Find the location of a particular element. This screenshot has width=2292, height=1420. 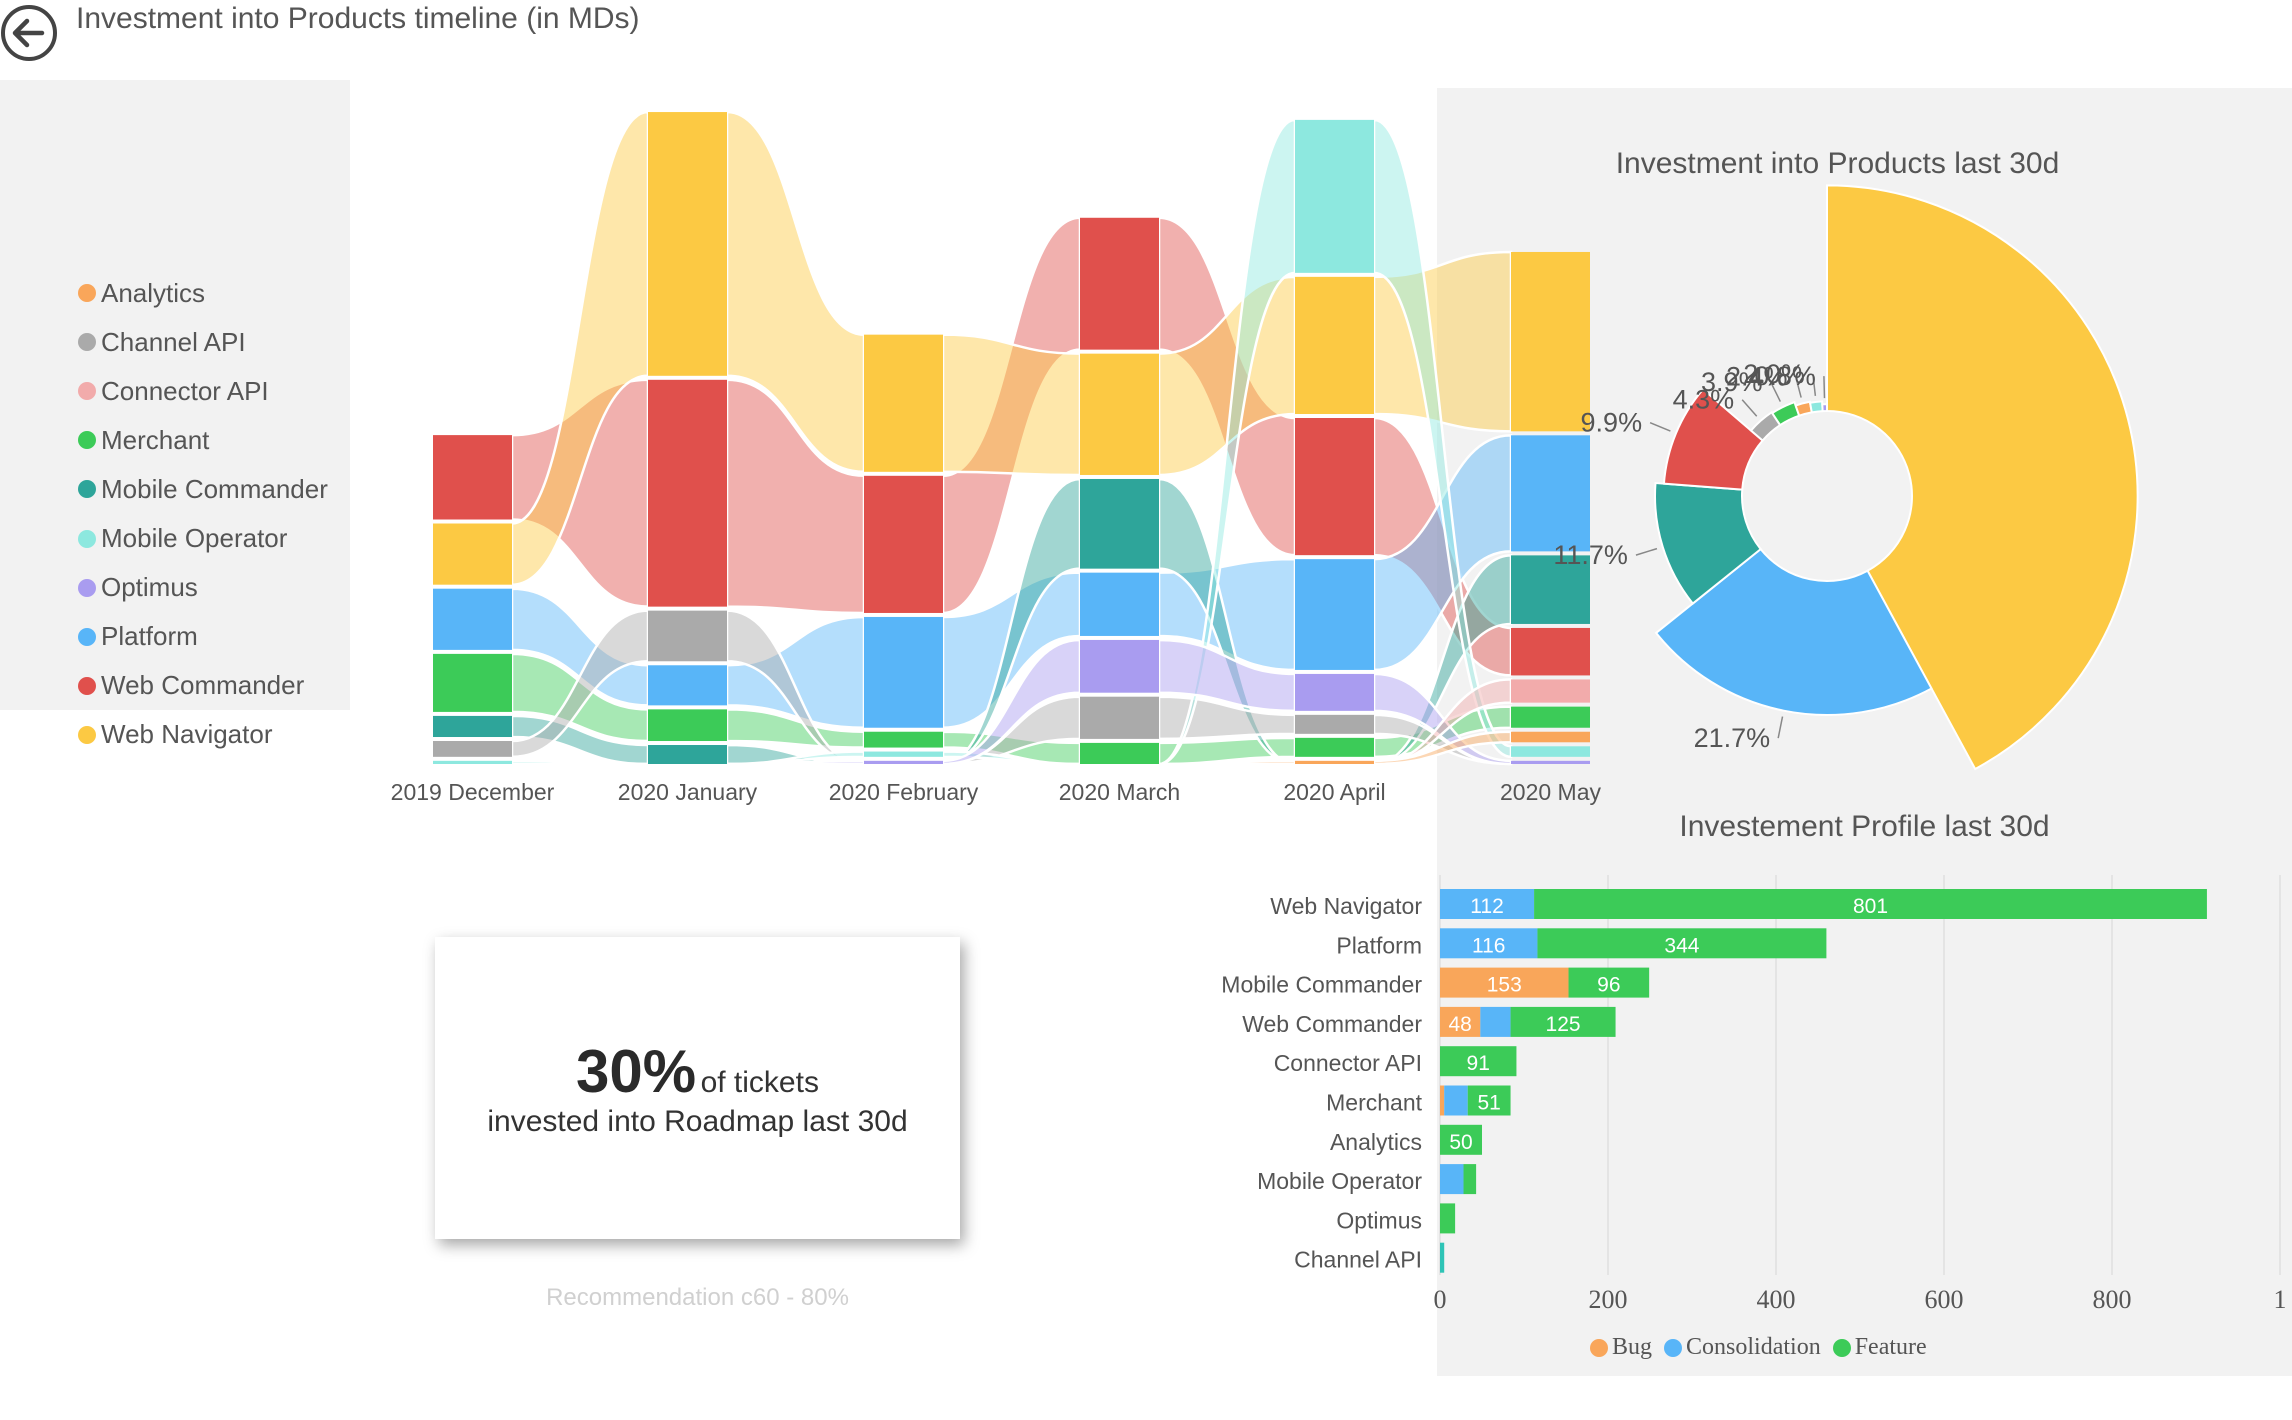

rose-label: 2.4% is located at coordinates (1757, 376).